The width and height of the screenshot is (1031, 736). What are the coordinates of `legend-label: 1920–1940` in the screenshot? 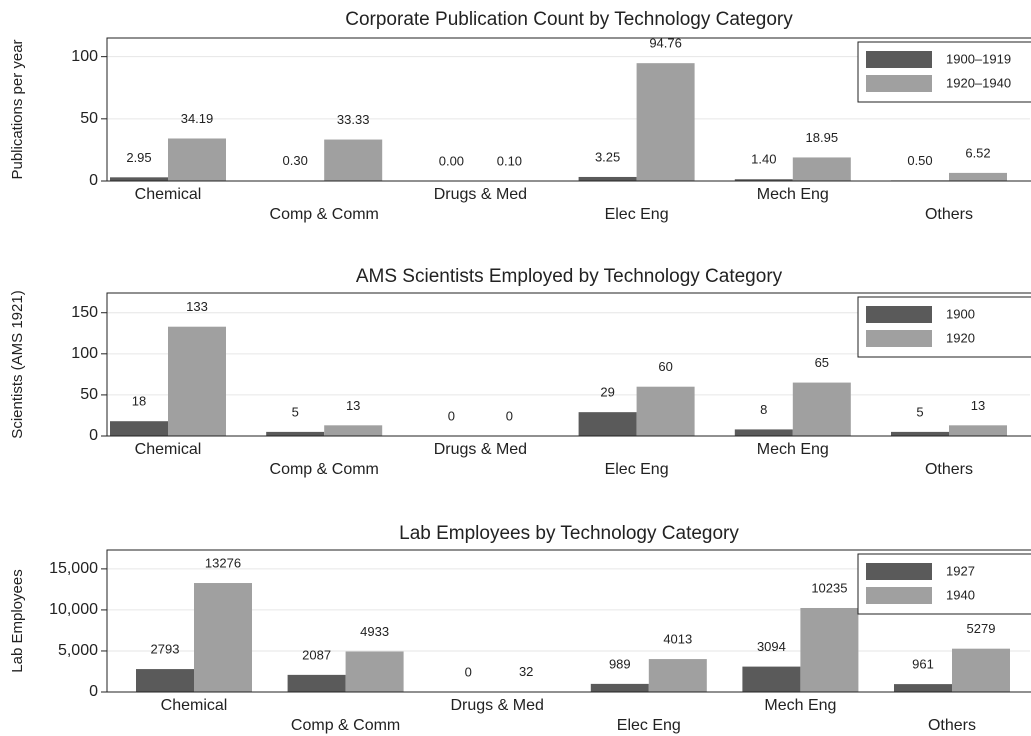 It's located at (978, 82).